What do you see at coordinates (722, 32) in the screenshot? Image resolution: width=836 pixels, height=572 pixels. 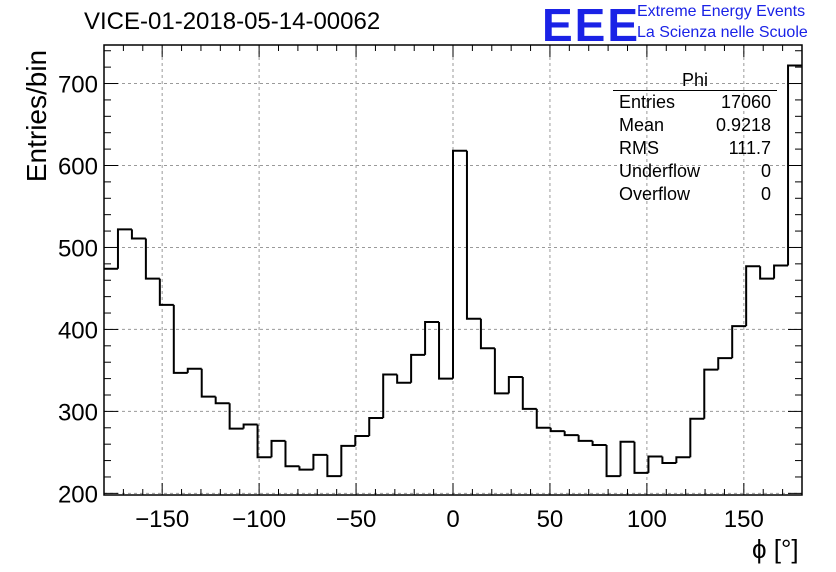 I see `logo-line-2: La Scienza nelle Scuole` at bounding box center [722, 32].